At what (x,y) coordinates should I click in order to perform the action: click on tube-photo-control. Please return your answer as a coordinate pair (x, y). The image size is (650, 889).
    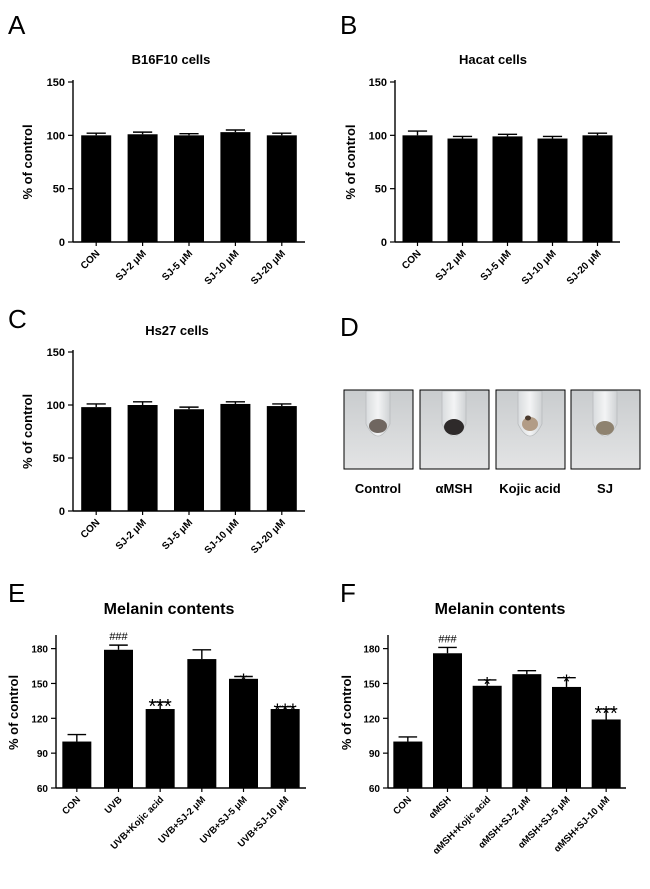
    Looking at the image, I should click on (378, 429).